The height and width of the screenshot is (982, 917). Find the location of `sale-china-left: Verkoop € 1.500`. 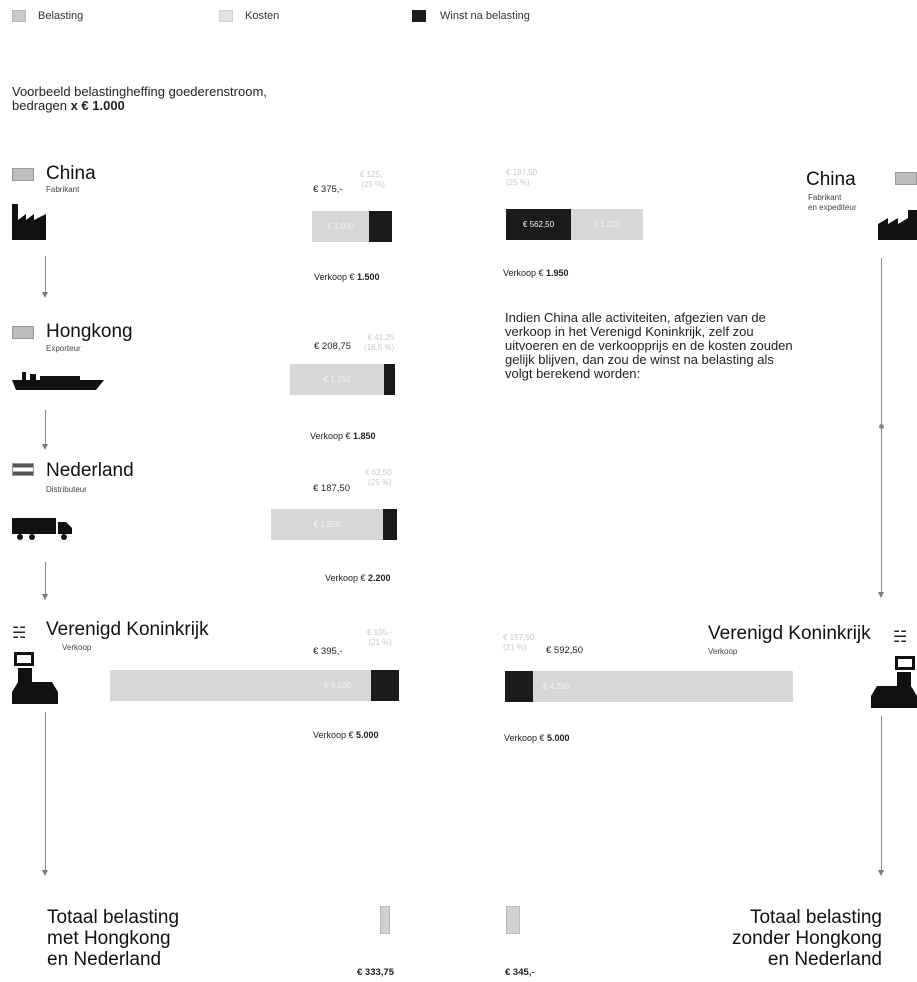

sale-china-left: Verkoop € 1.500 is located at coordinates (347, 277).